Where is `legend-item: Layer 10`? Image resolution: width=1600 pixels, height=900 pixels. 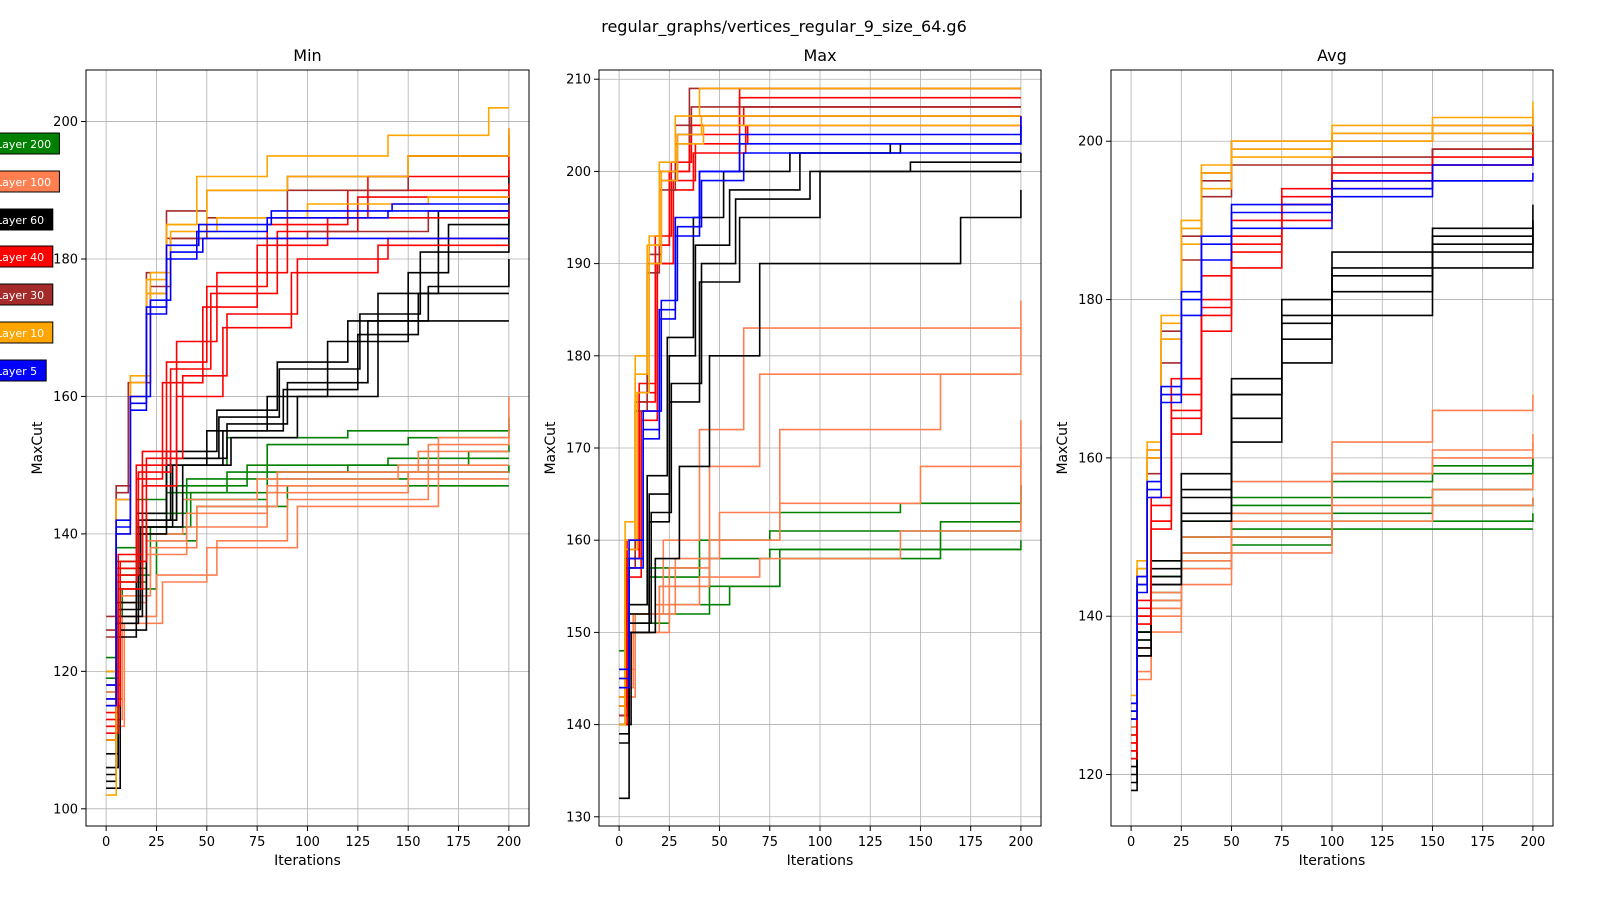 legend-item: Layer 10 is located at coordinates (27, 332).